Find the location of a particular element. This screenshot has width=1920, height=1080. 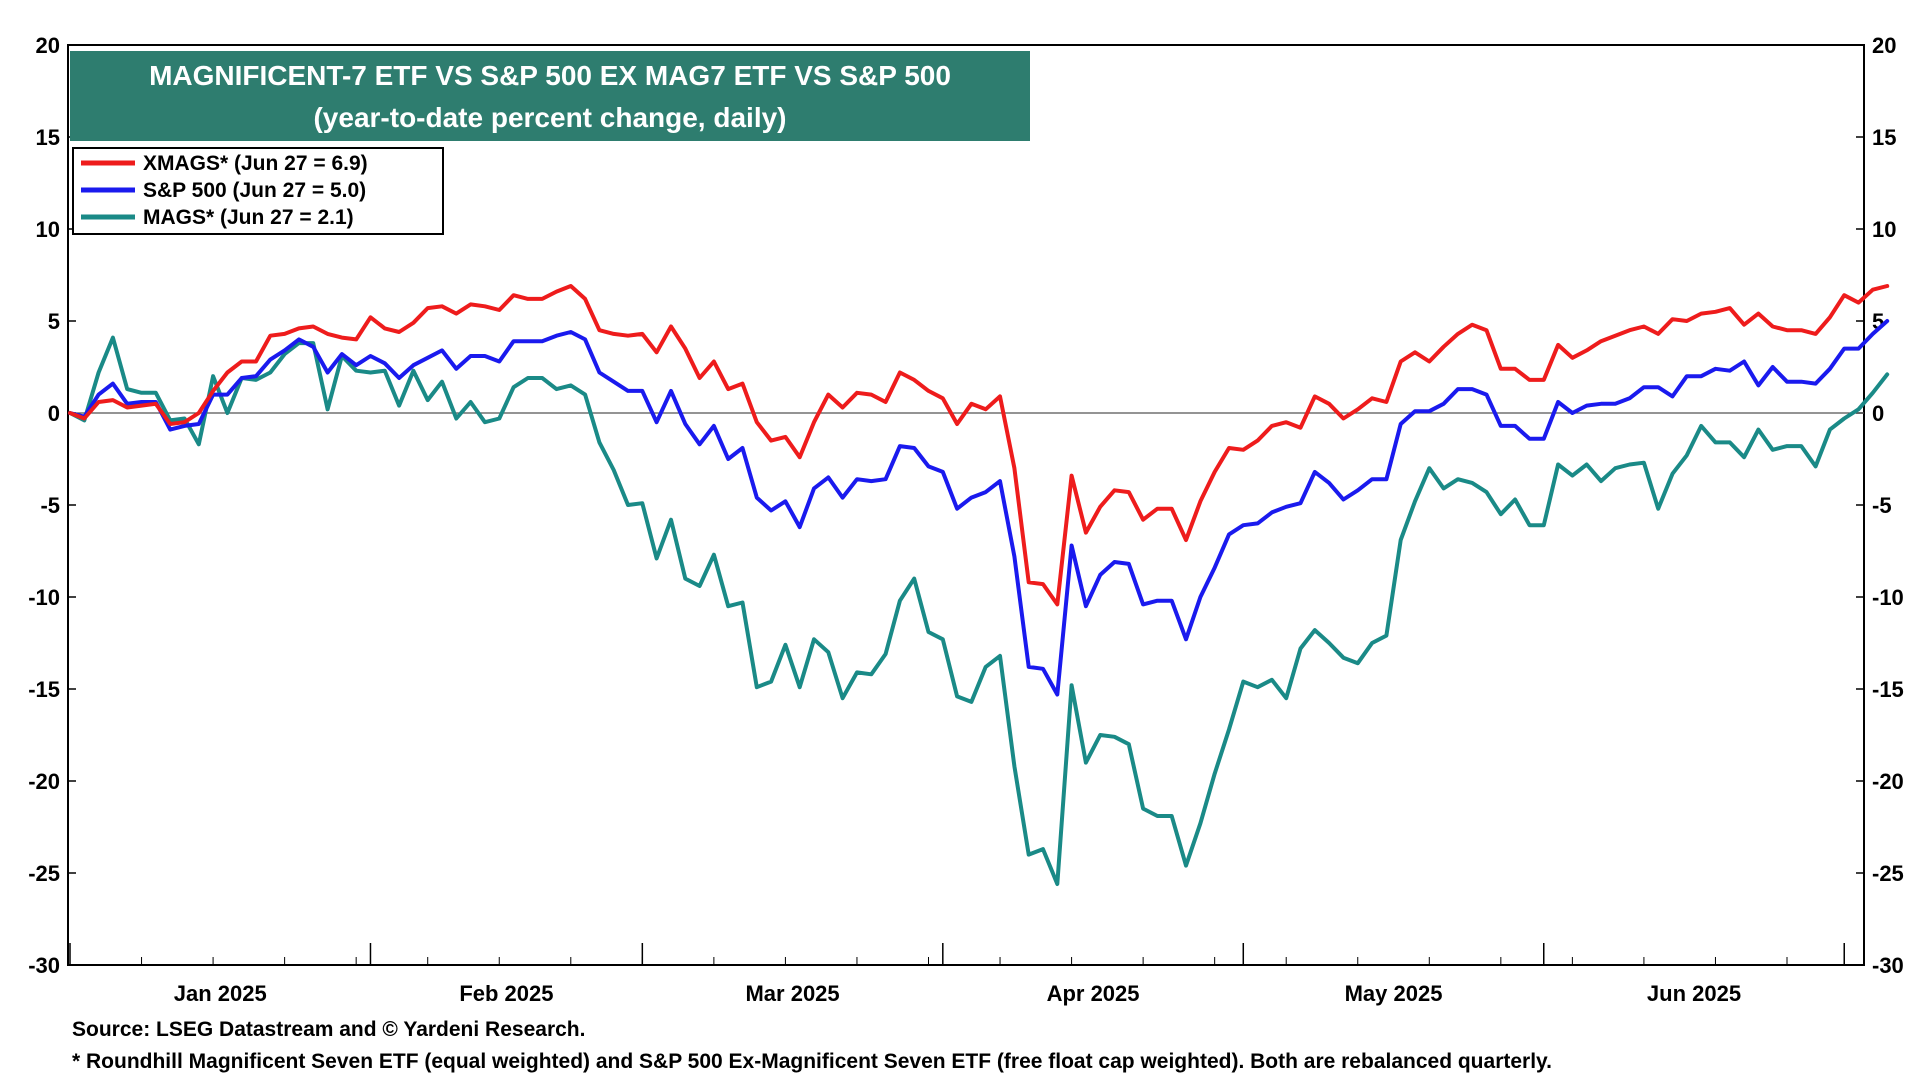

y-tick-label-left: -15 is located at coordinates (44, 689).